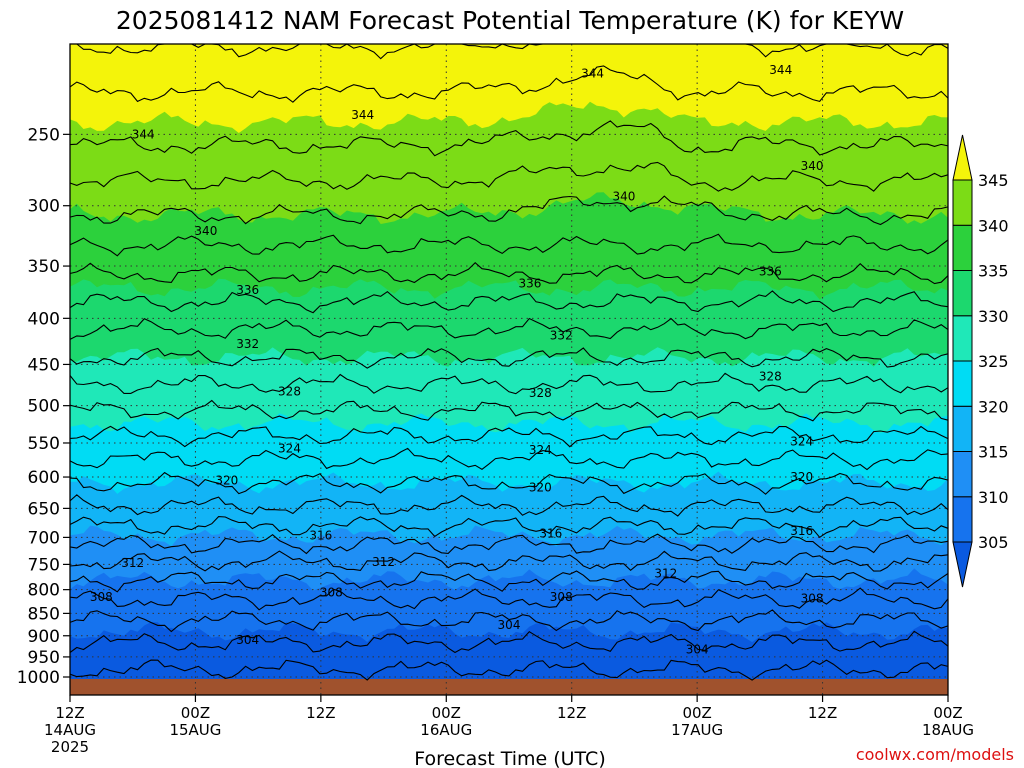 The image size is (1024, 768). Describe the element at coordinates (993, 271) in the screenshot. I see `colorbar-label-335: 335` at that location.